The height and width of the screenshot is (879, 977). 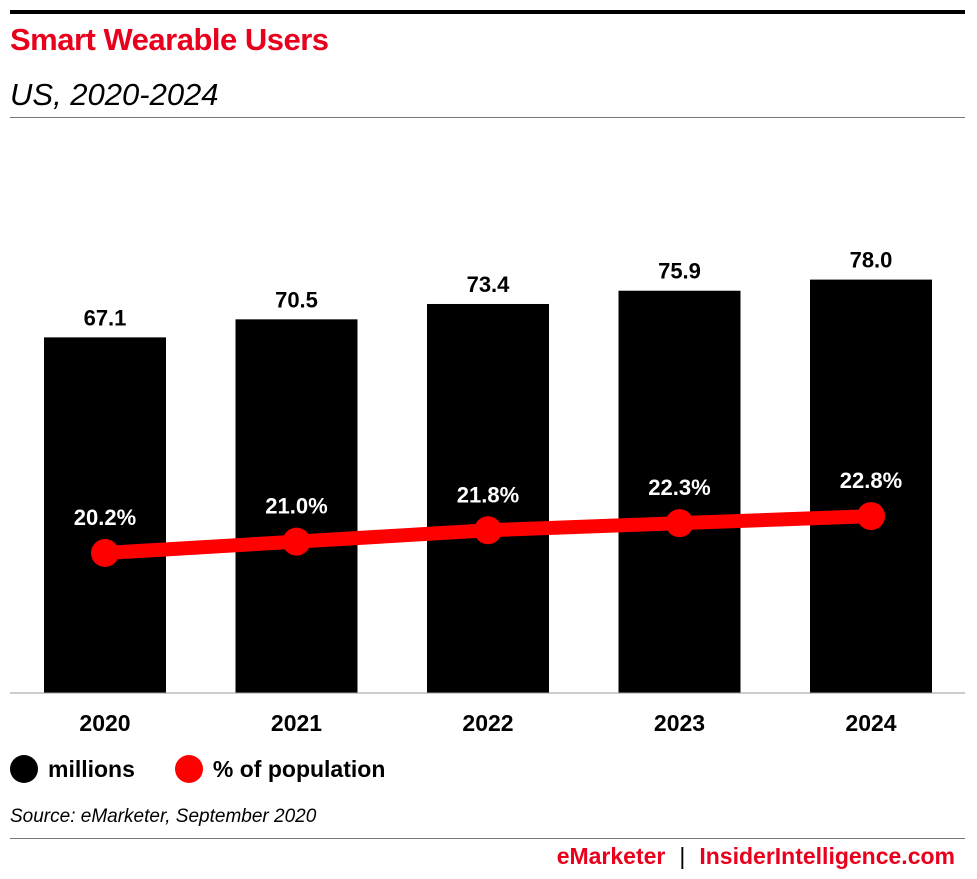 I want to click on brand-insiderintelligence: InsiderIntelligence.com, so click(x=827, y=856).